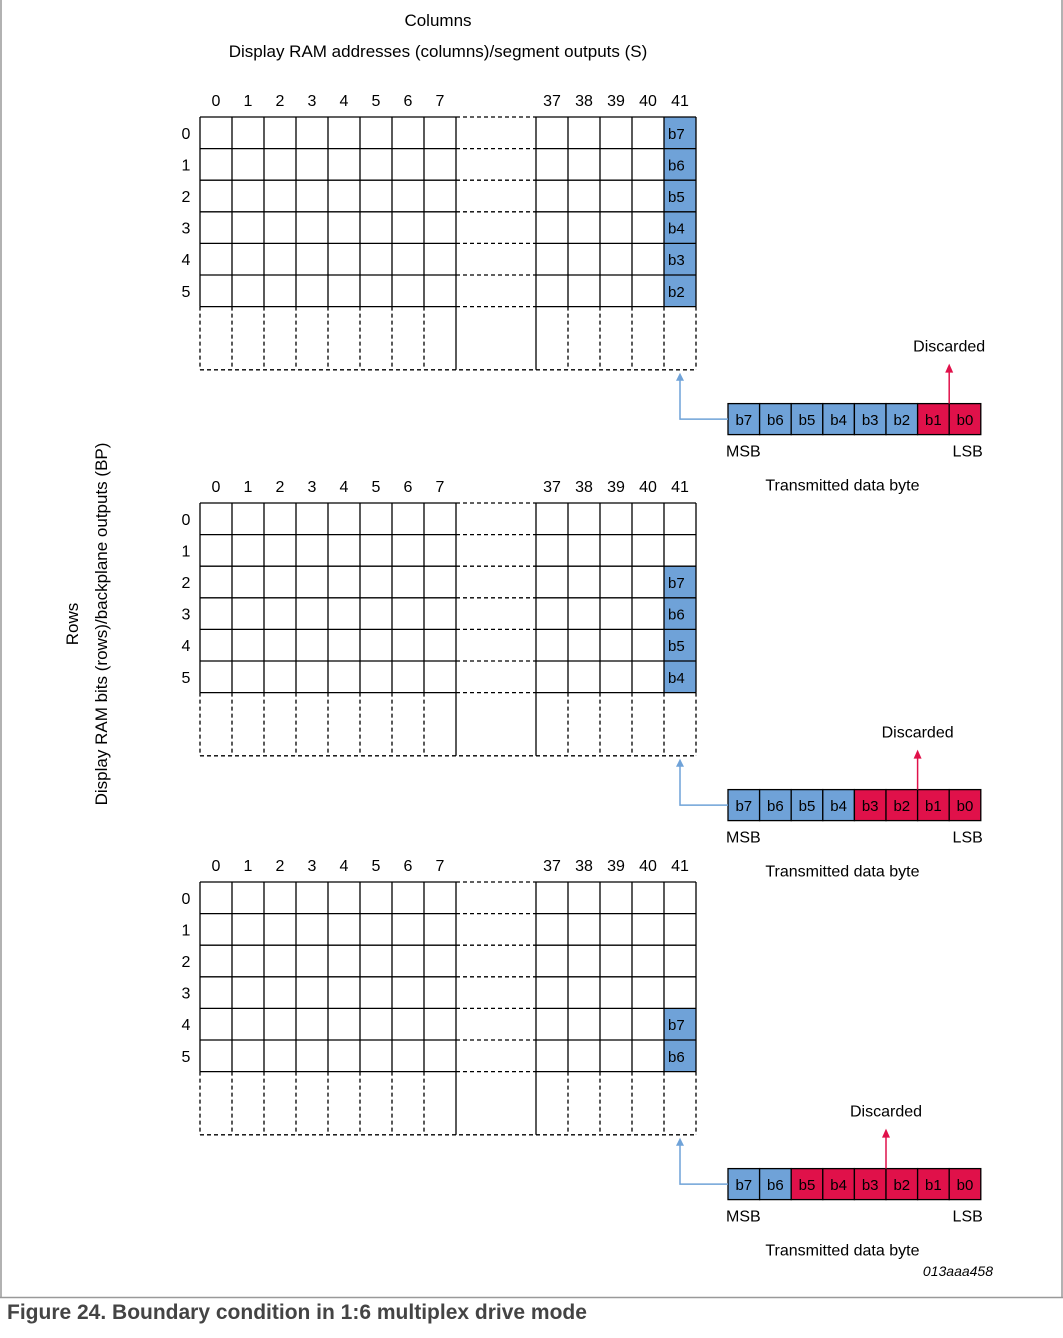 This screenshot has height=1338, width=1063. What do you see at coordinates (437, 20) in the screenshot?
I see `header-title: Columns` at bounding box center [437, 20].